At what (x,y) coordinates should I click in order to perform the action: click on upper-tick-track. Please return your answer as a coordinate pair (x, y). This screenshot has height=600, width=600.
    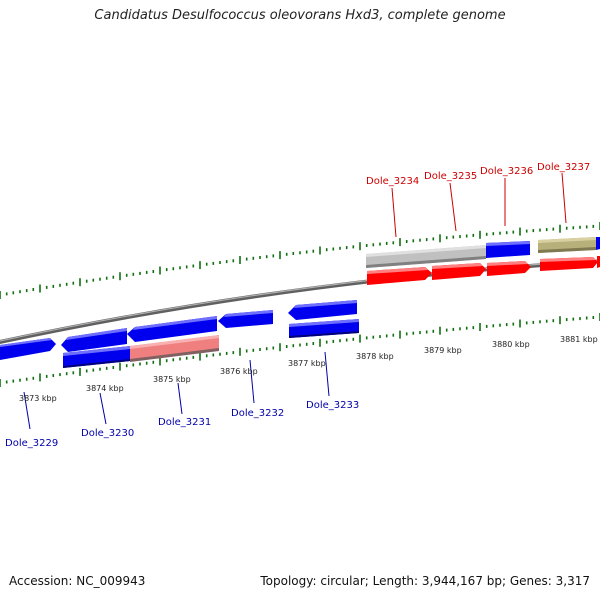
    Looking at the image, I should click on (300, 260).